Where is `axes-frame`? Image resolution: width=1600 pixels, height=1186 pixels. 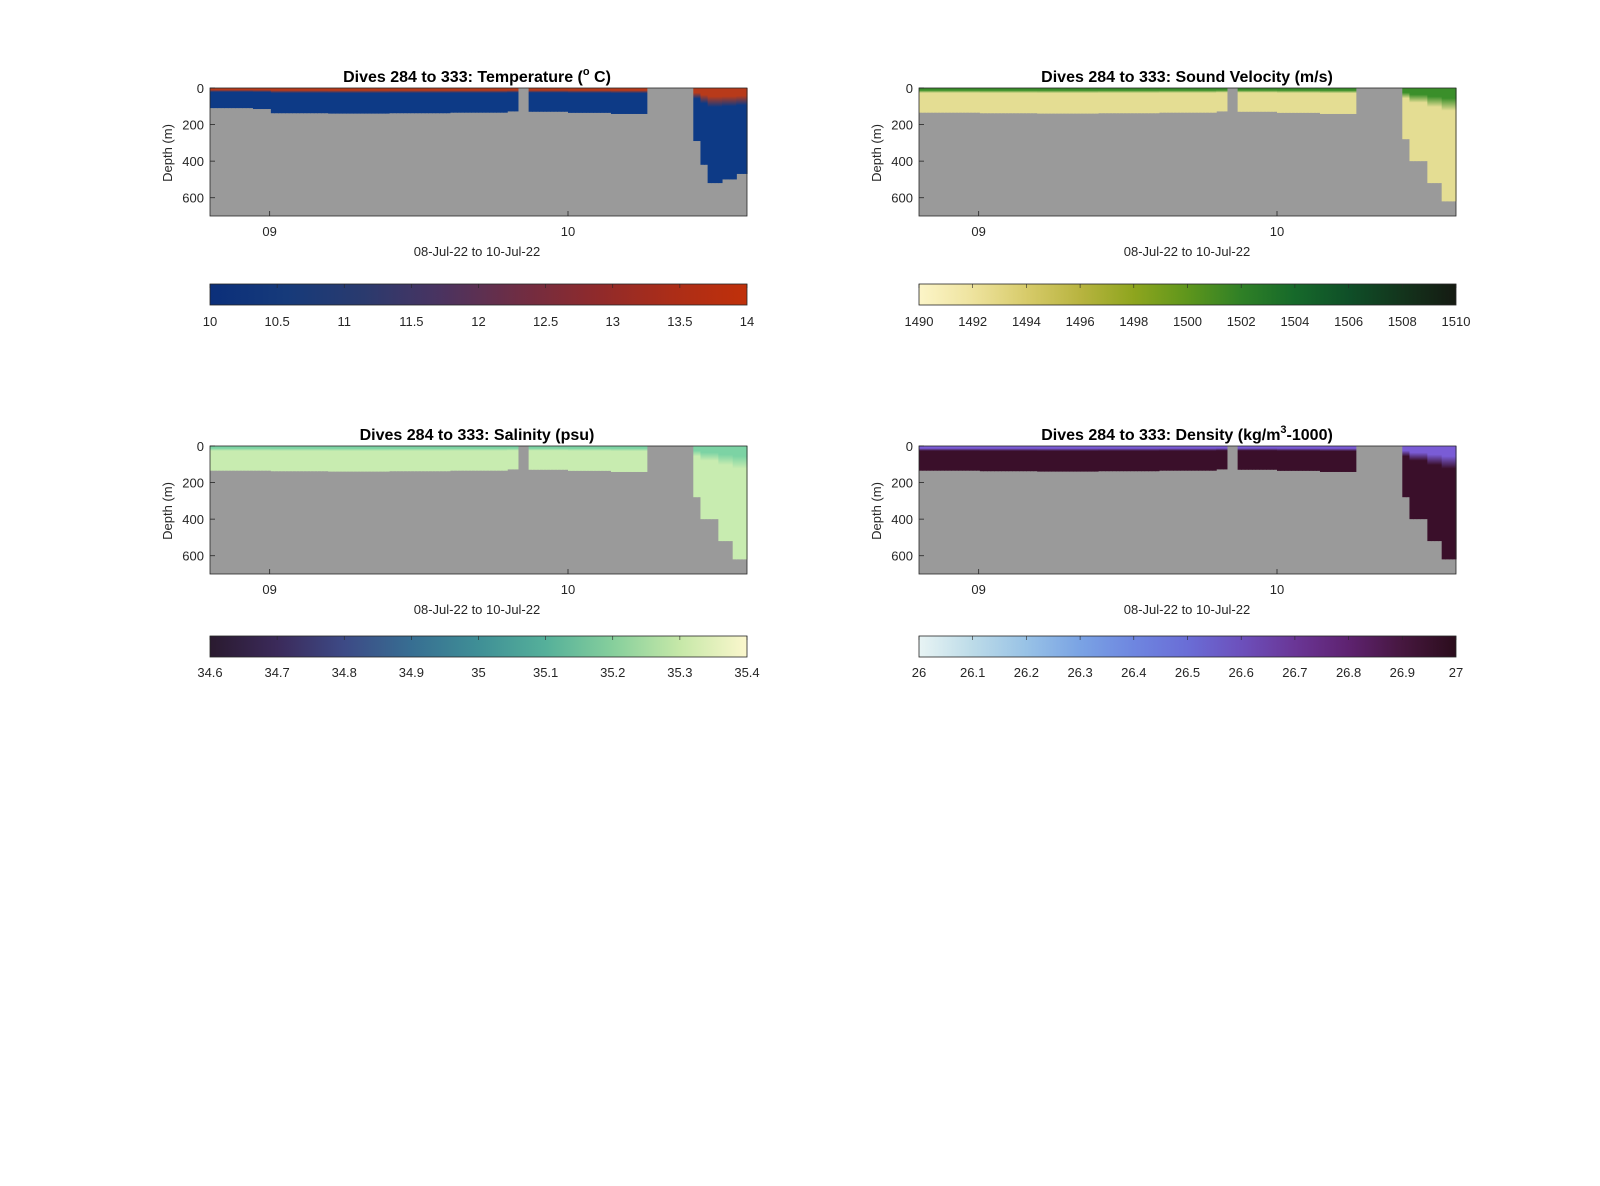
axes-frame is located at coordinates (478, 510).